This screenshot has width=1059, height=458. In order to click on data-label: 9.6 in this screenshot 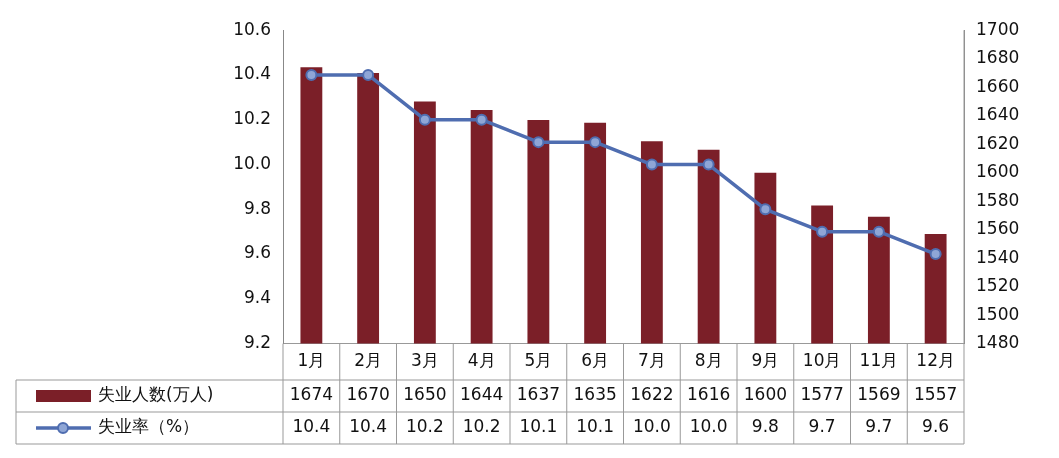, I will do `click(936, 426)`.